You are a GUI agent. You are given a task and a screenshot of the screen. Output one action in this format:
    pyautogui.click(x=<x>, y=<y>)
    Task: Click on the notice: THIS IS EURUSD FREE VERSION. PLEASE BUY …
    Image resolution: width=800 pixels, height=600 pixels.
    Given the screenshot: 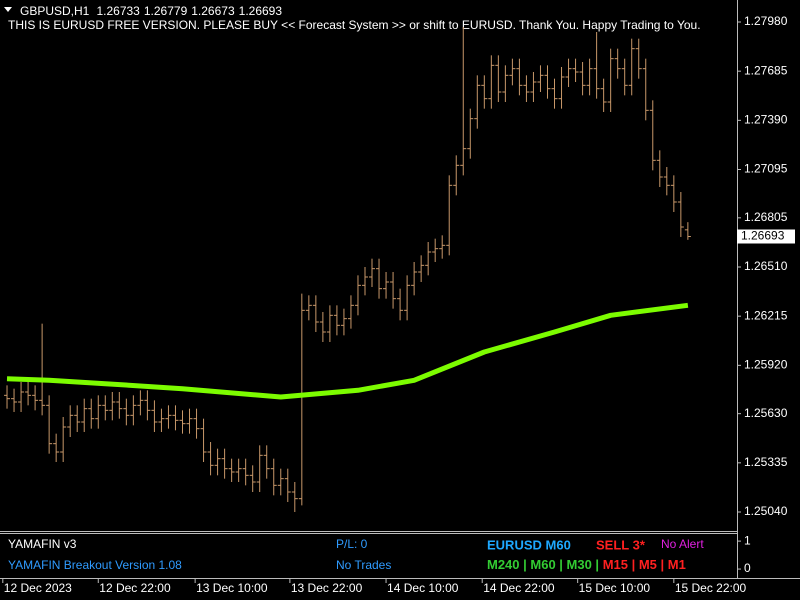 What is the action you would take?
    pyautogui.click(x=354, y=25)
    